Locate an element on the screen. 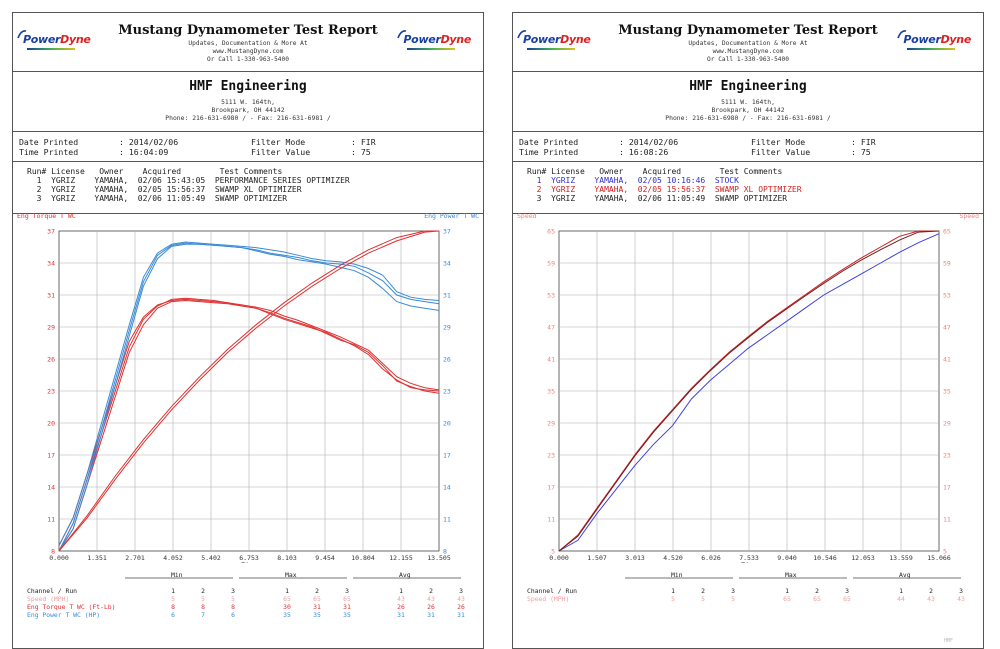 This screenshot has height=649, width=1000. stats-avg-head: Avg is located at coordinates (905, 575).